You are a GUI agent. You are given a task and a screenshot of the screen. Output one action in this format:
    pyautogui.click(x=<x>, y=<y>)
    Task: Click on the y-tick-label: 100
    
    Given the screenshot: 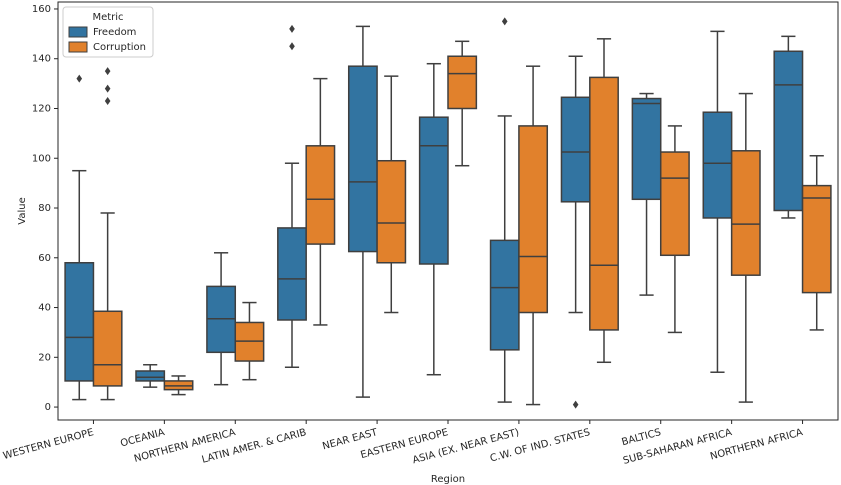 What is the action you would take?
    pyautogui.click(x=41, y=158)
    